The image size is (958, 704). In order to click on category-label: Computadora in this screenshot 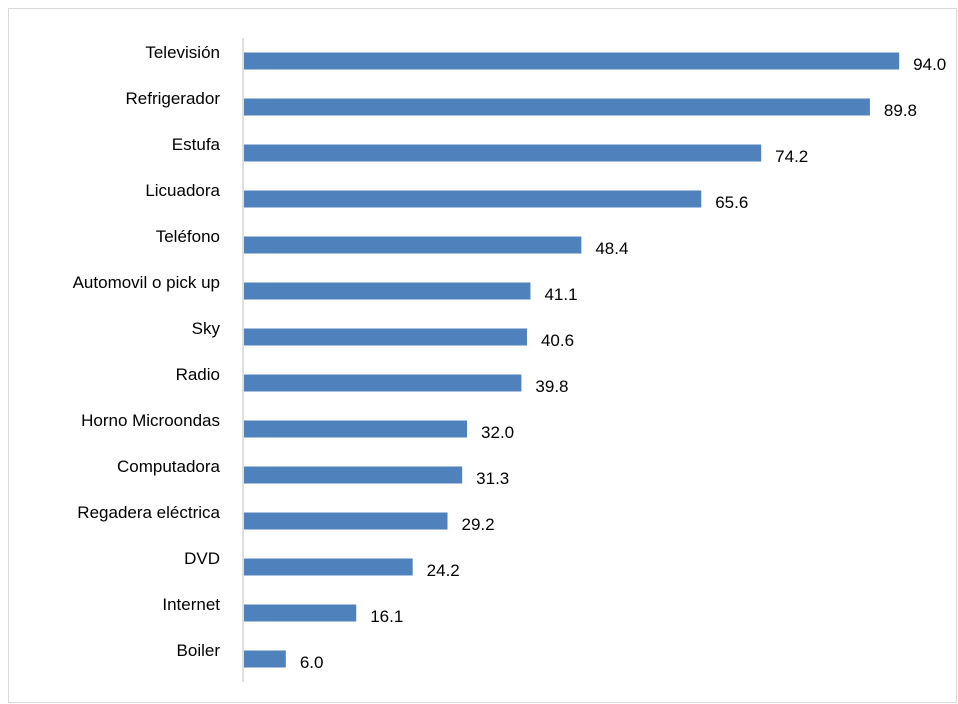, I will do `click(169, 466)`.